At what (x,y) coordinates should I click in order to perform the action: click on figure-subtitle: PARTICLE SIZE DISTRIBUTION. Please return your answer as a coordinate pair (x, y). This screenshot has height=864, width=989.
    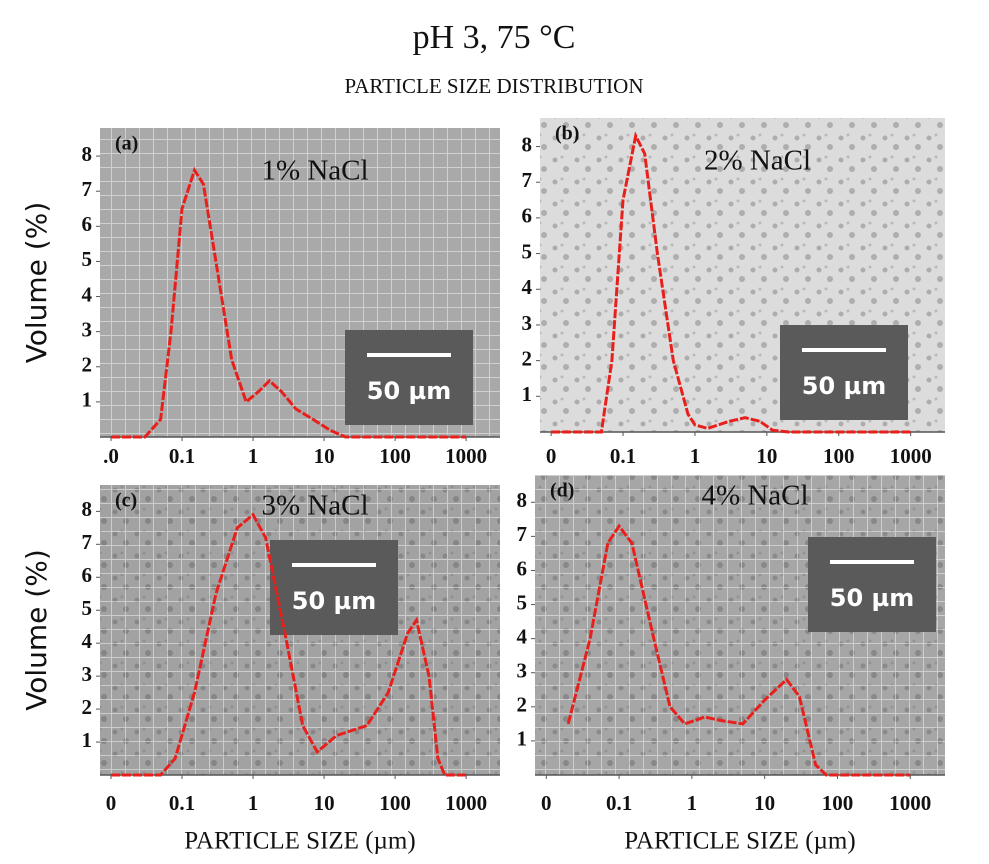
    Looking at the image, I should click on (494, 86).